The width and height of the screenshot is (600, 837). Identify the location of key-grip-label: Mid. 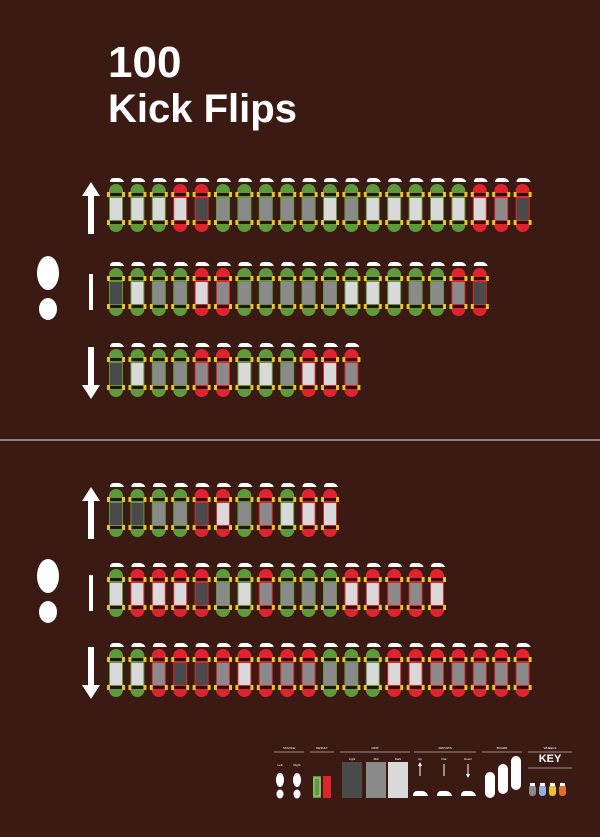
(376, 759).